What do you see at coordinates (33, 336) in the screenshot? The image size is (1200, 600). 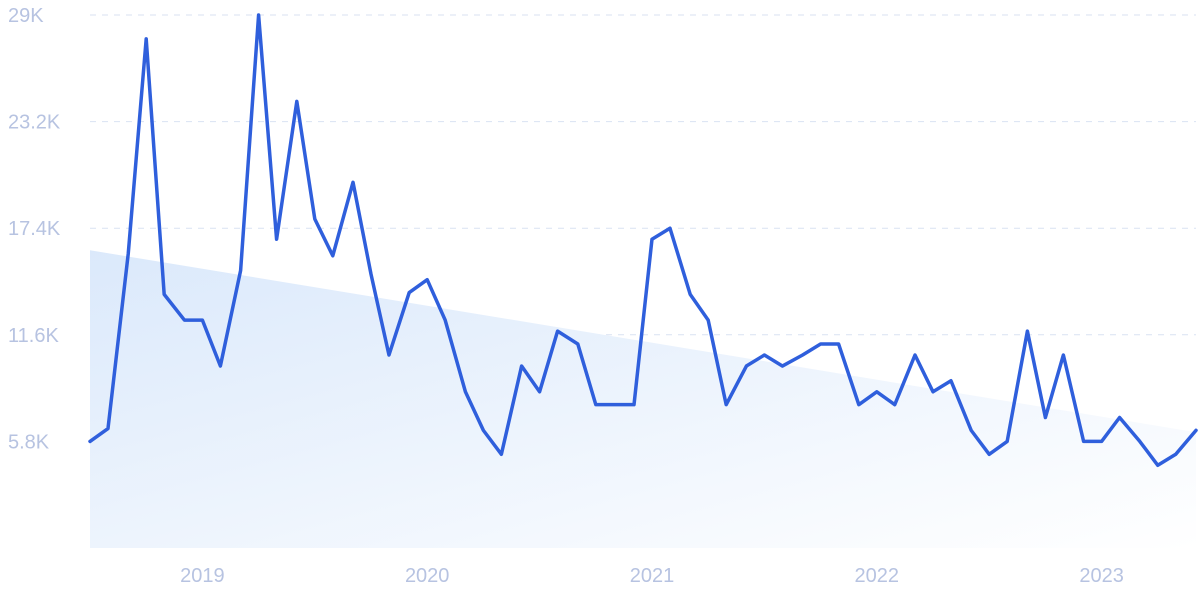 I see `y-tick-label: 11.6K` at bounding box center [33, 336].